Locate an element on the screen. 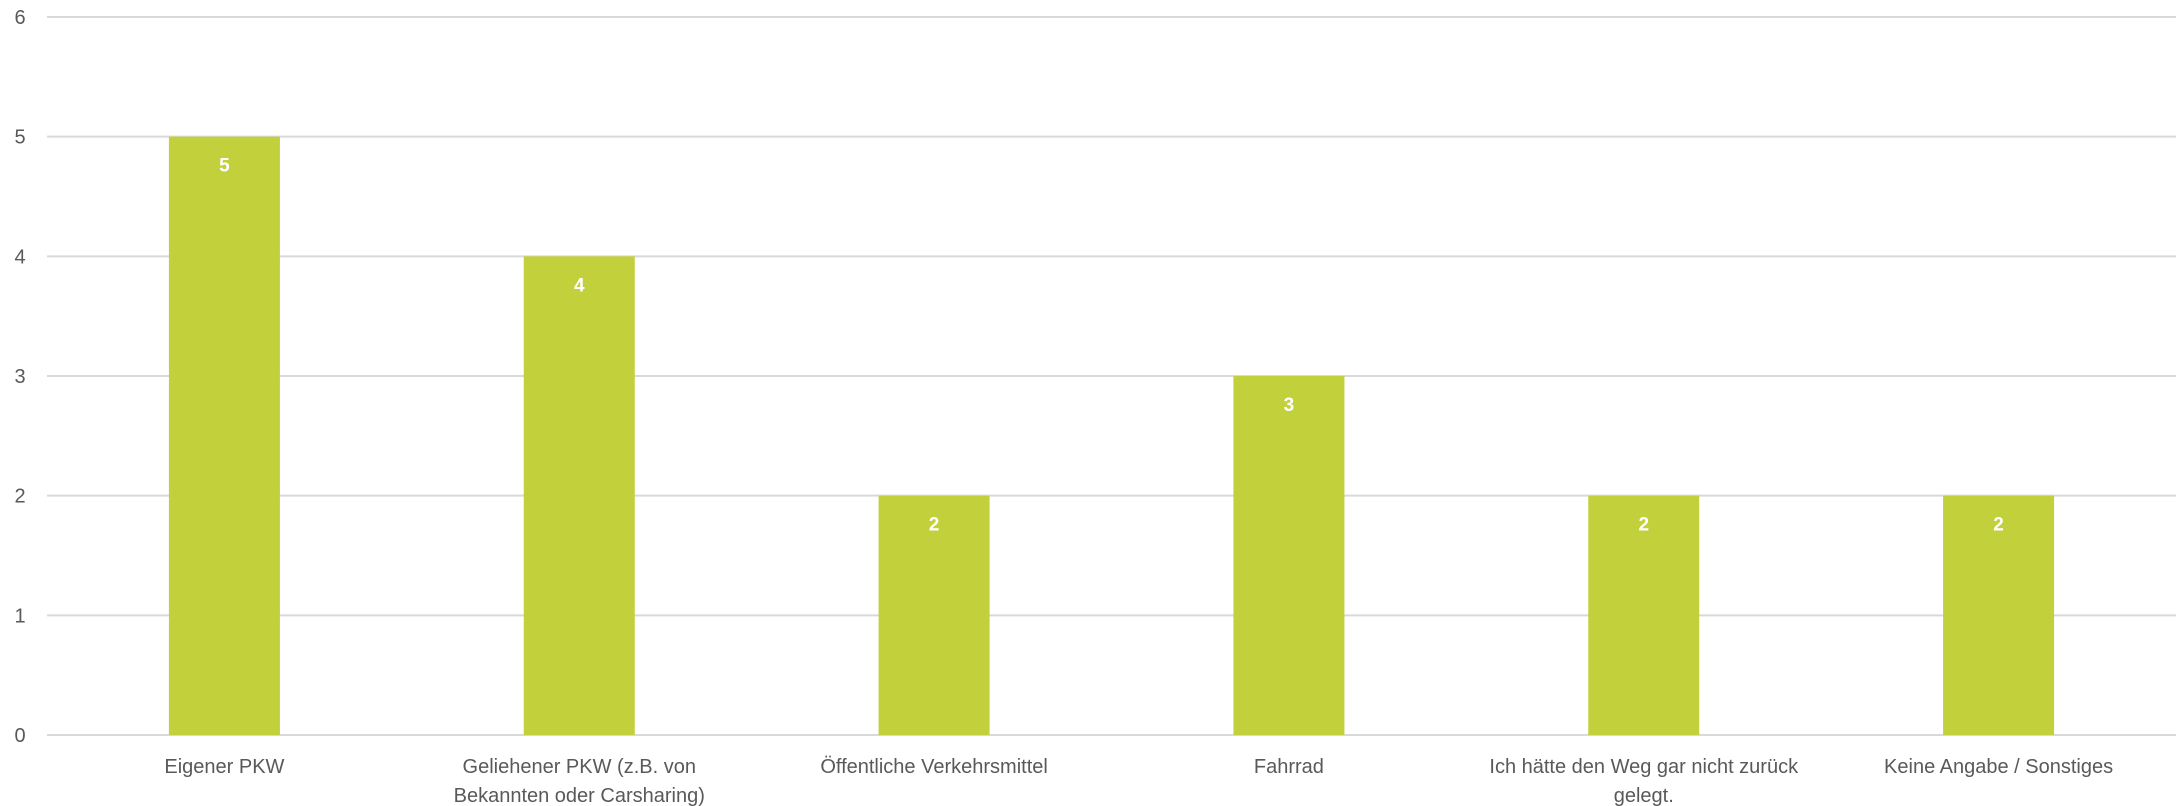 This screenshot has width=2176, height=806. x-category-label: Keine Angabe / Sonstiges is located at coordinates (1998, 767).